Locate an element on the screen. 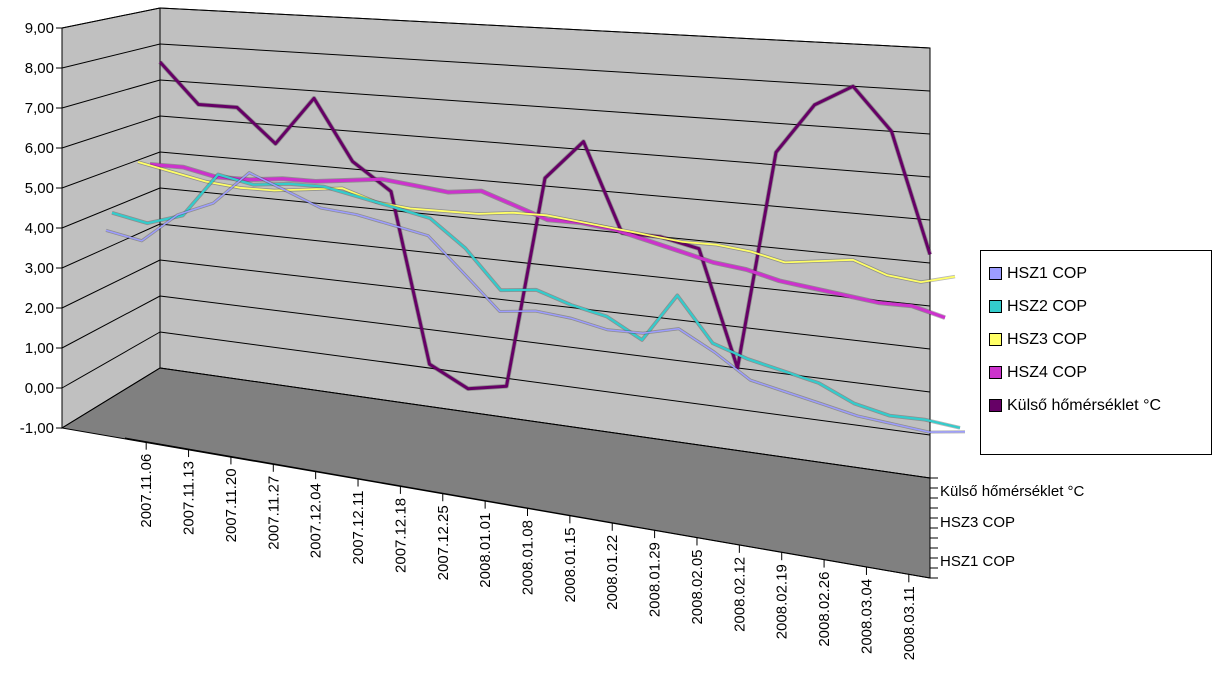  y-tick-label: 0,00 is located at coordinates (39, 388).